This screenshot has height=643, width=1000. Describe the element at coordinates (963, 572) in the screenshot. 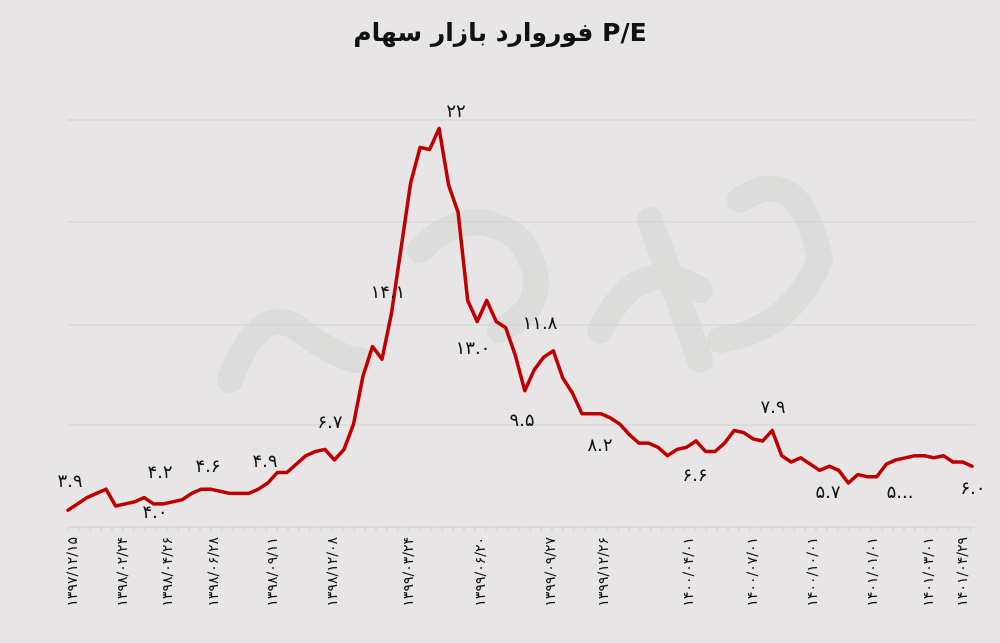

I see `x-tick-label: ۱۴۰۱/۰۴/۲۹` at that location.